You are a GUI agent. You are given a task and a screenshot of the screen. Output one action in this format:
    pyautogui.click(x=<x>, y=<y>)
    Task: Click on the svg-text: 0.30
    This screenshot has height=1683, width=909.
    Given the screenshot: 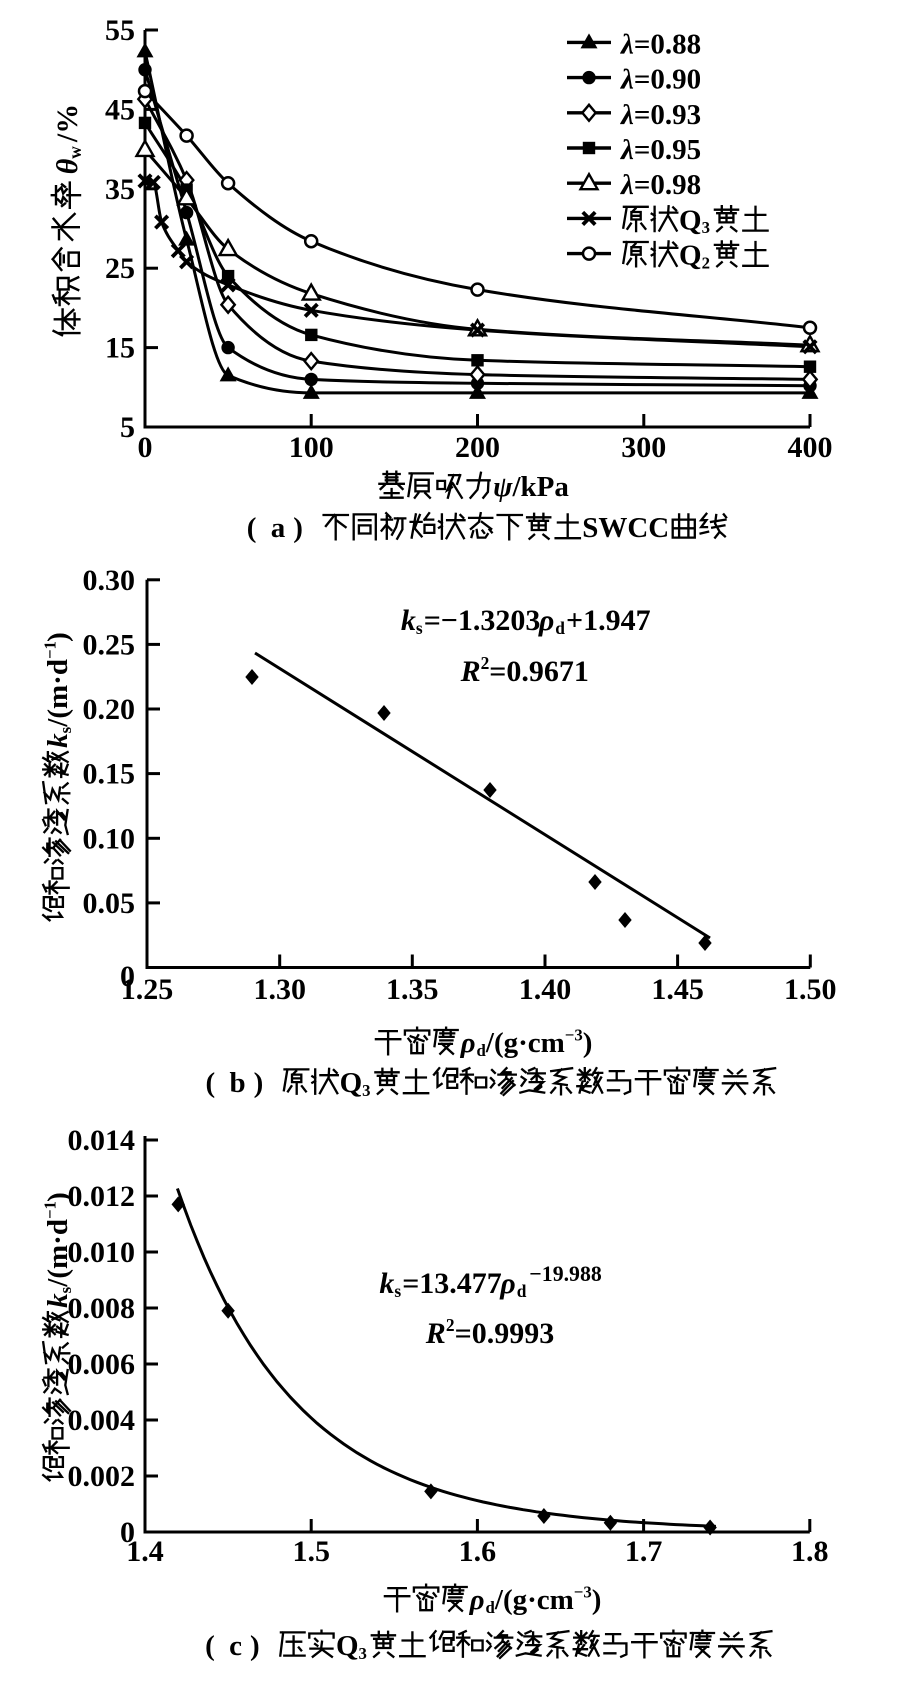 What is the action you would take?
    pyautogui.click(x=109, y=580)
    